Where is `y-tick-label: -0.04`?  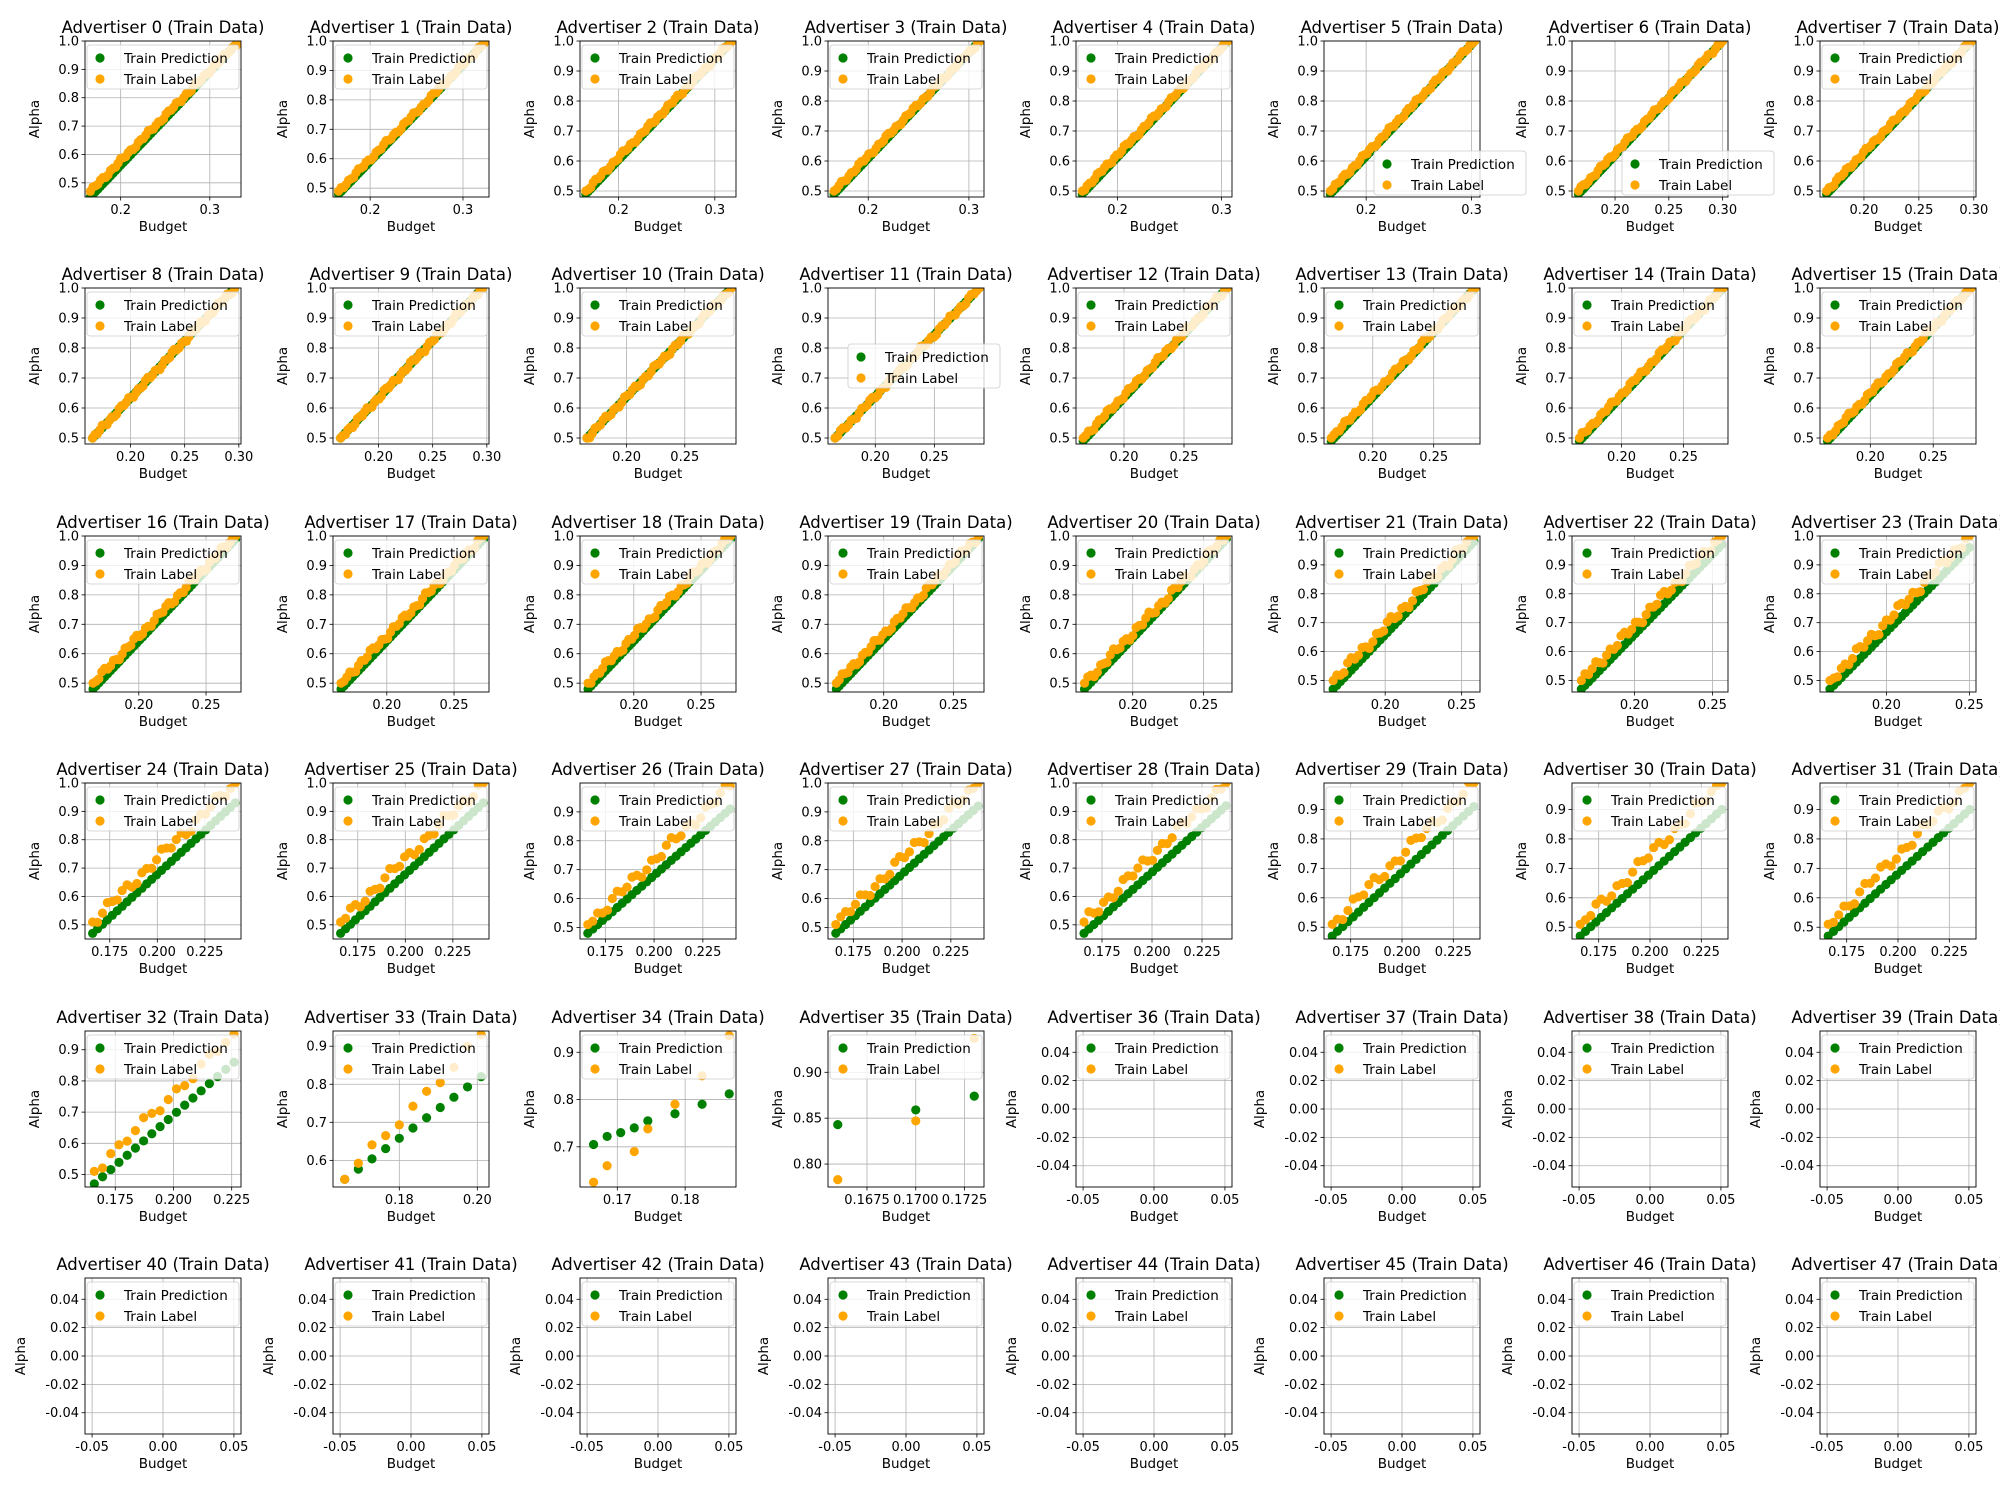
y-tick-label: -0.04 is located at coordinates (805, 1413).